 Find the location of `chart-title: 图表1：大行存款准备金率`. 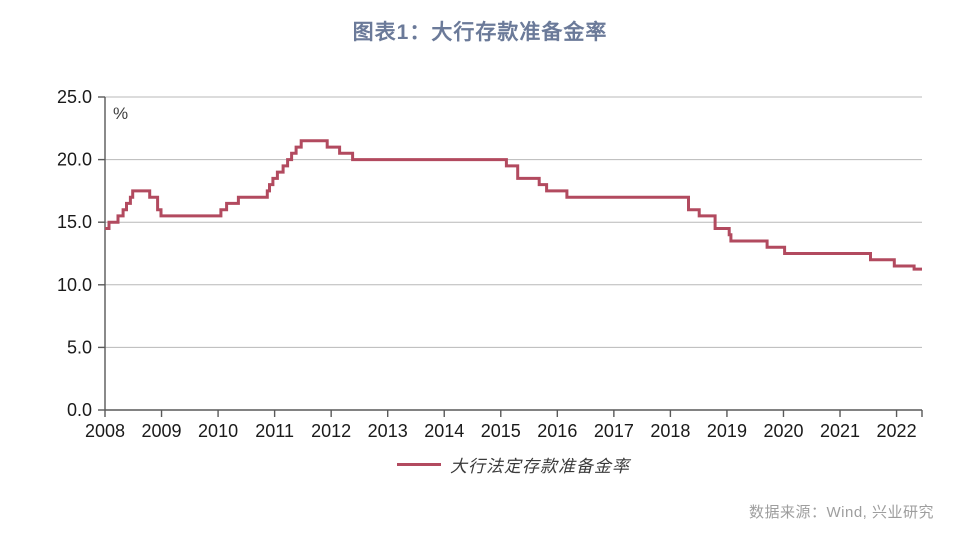

chart-title: 图表1：大行存款准备金率 is located at coordinates (480, 32).